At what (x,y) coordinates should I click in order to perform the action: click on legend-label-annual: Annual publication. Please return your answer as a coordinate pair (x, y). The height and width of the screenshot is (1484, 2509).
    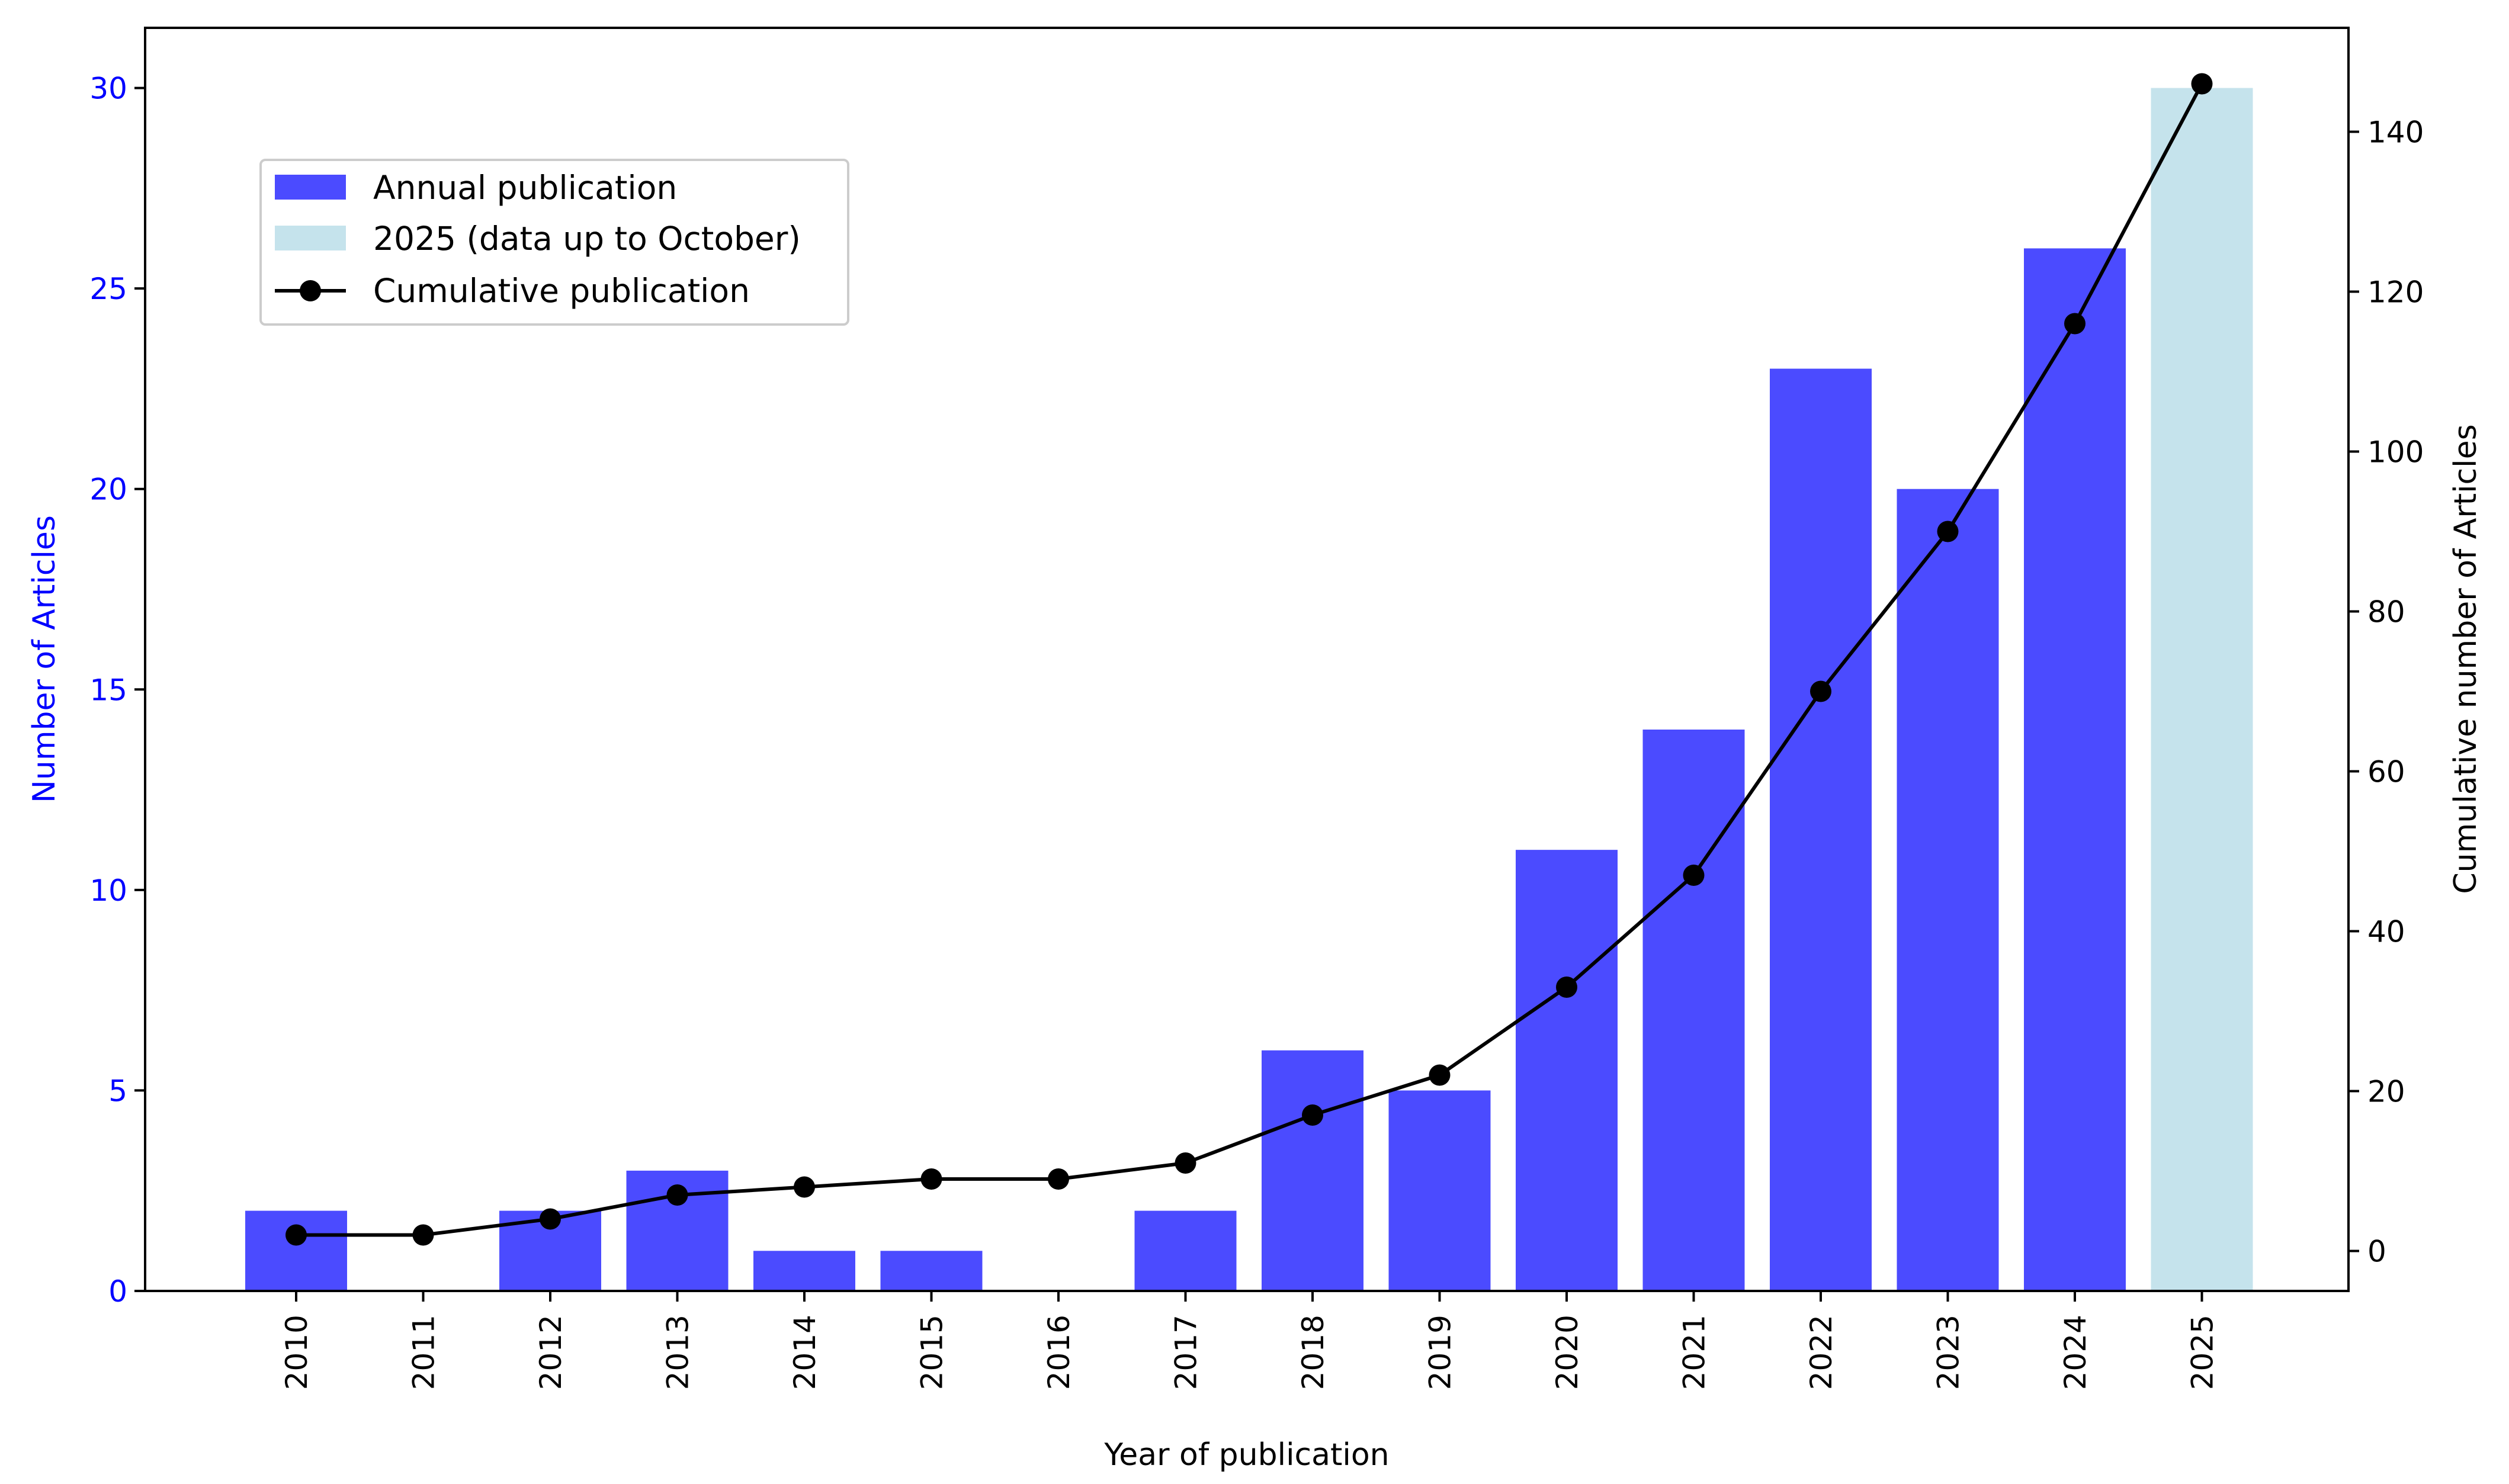
    Looking at the image, I should click on (525, 188).